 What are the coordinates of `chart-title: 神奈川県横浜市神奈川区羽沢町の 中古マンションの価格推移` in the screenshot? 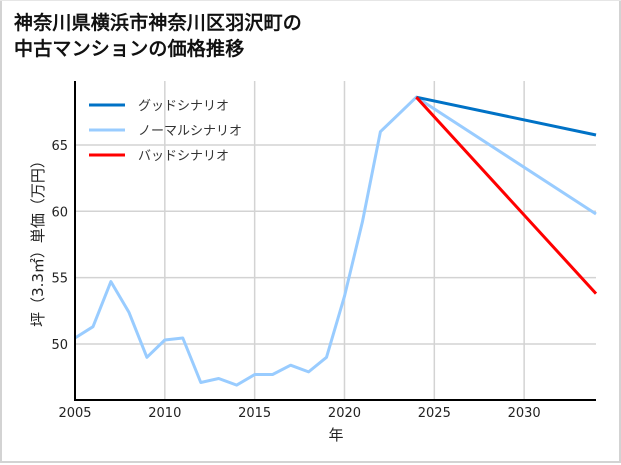 It's located at (158, 36).